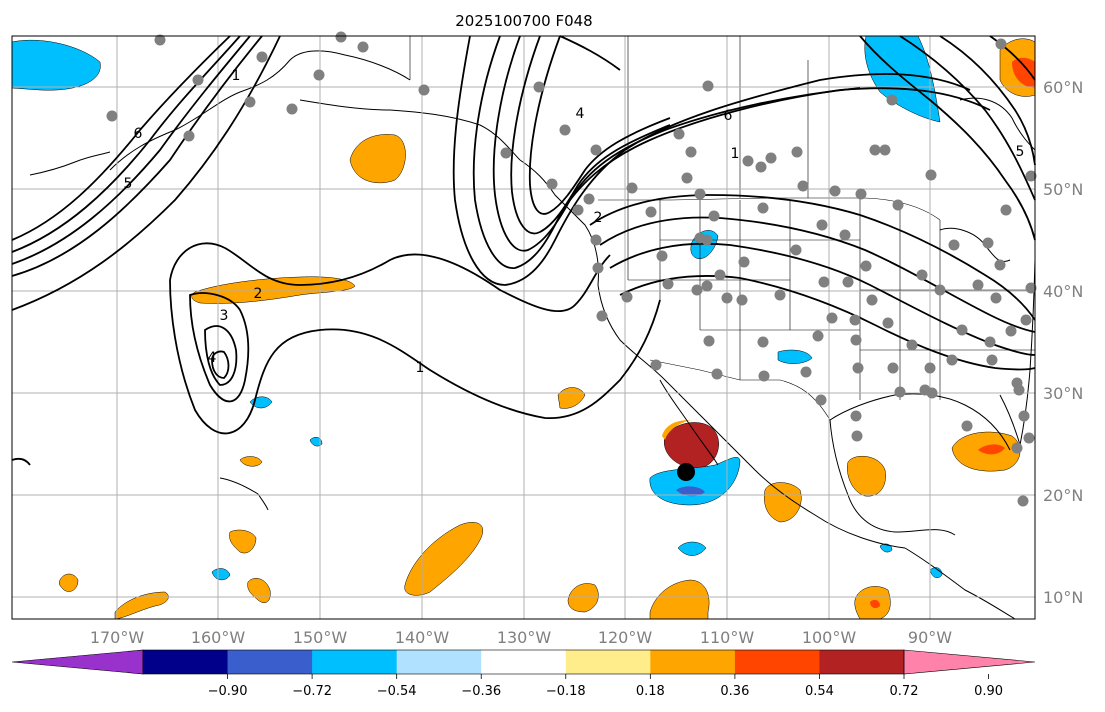  I want to click on mexico-gulf, so click(892, 477).